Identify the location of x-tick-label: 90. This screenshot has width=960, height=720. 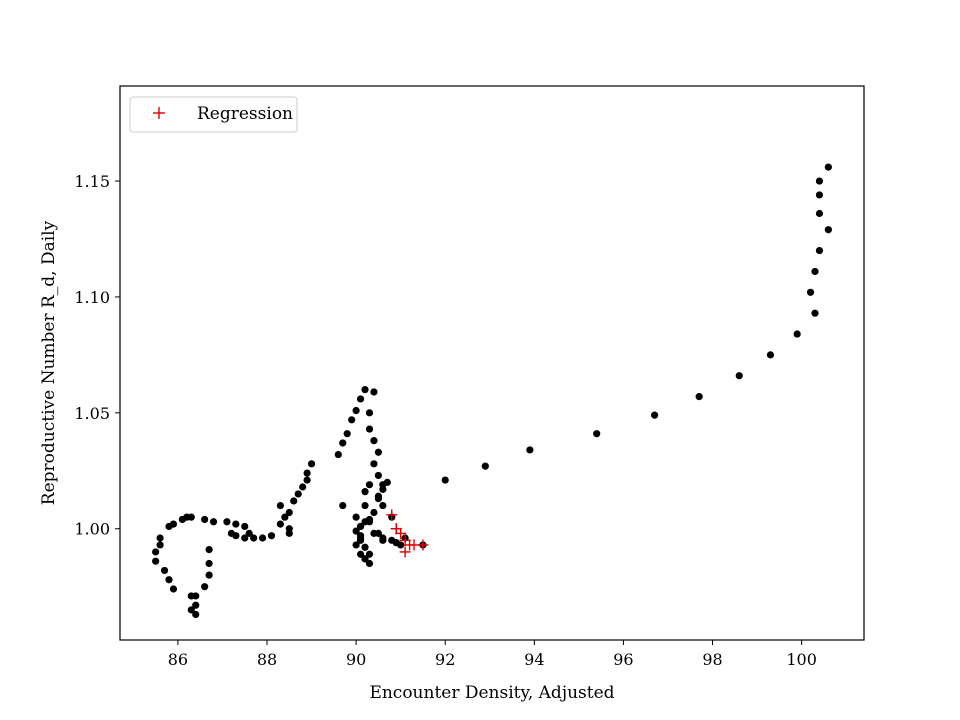
(356, 659).